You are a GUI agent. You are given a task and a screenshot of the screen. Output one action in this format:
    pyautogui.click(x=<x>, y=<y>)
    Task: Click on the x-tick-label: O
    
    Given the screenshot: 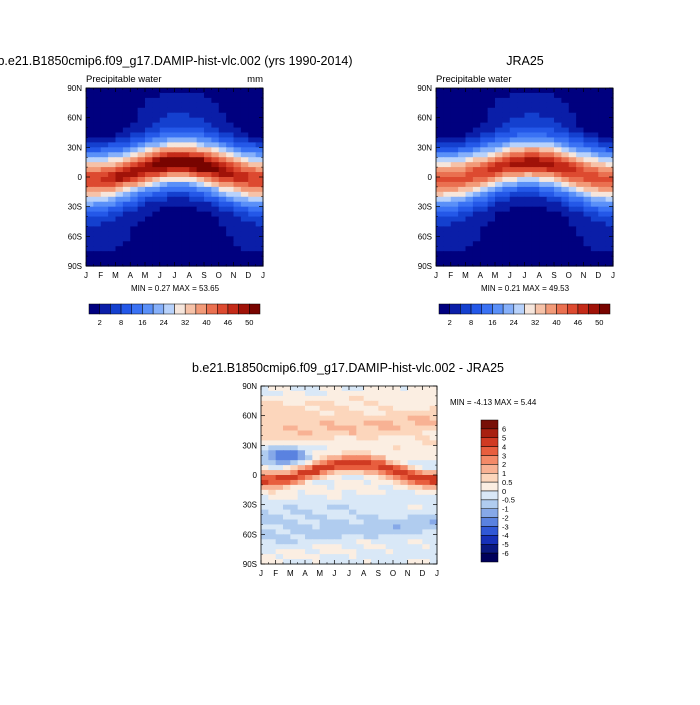 What is the action you would take?
    pyautogui.click(x=569, y=275)
    